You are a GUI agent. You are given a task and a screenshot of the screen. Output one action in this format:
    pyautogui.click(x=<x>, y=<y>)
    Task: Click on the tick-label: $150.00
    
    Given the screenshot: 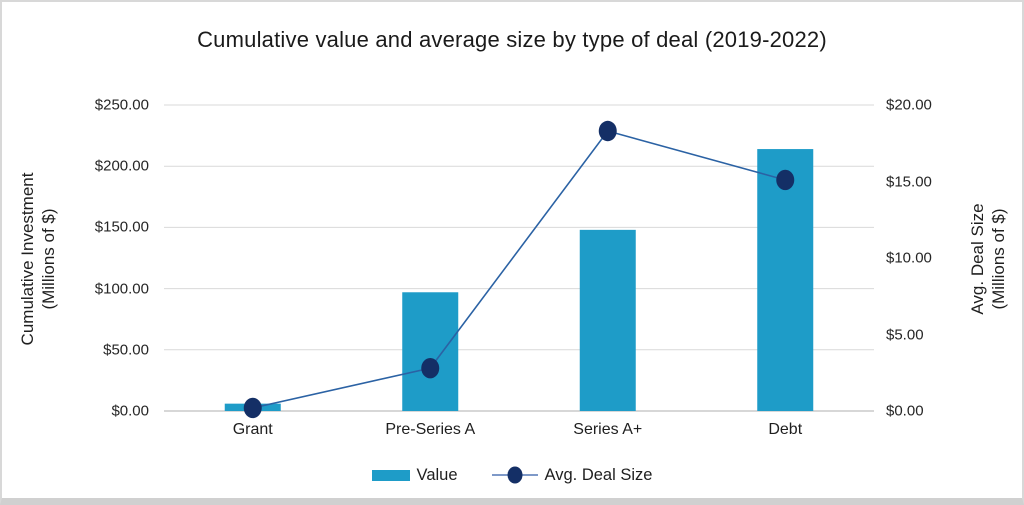 What is the action you would take?
    pyautogui.click(x=121, y=227)
    